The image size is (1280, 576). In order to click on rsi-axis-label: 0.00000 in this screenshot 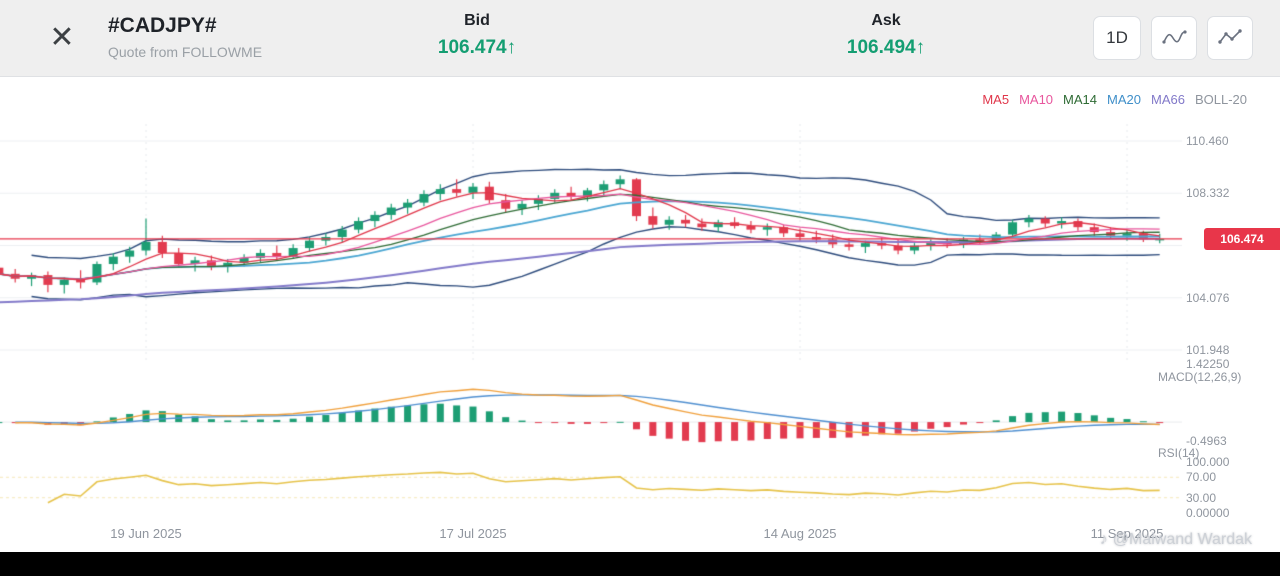, I will do `click(1208, 513)`.